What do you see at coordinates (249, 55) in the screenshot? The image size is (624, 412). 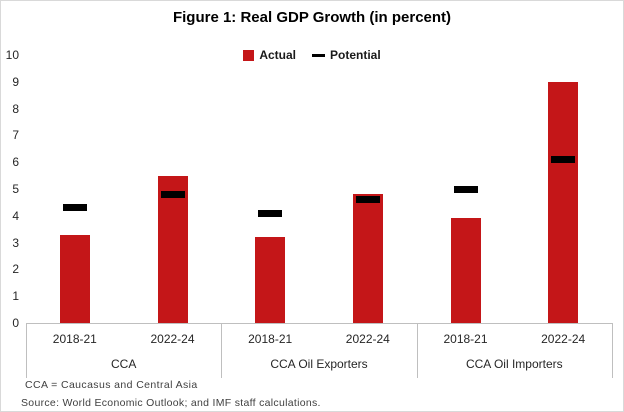 I see `bar-swatch-icon` at bounding box center [249, 55].